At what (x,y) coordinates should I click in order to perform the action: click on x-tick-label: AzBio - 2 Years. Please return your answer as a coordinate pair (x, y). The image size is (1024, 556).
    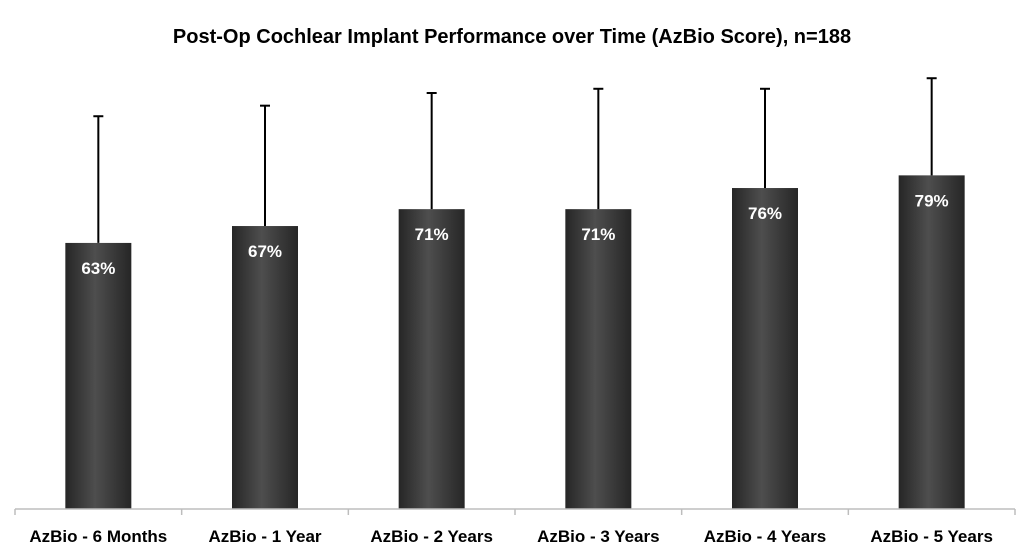
    Looking at the image, I should click on (431, 536).